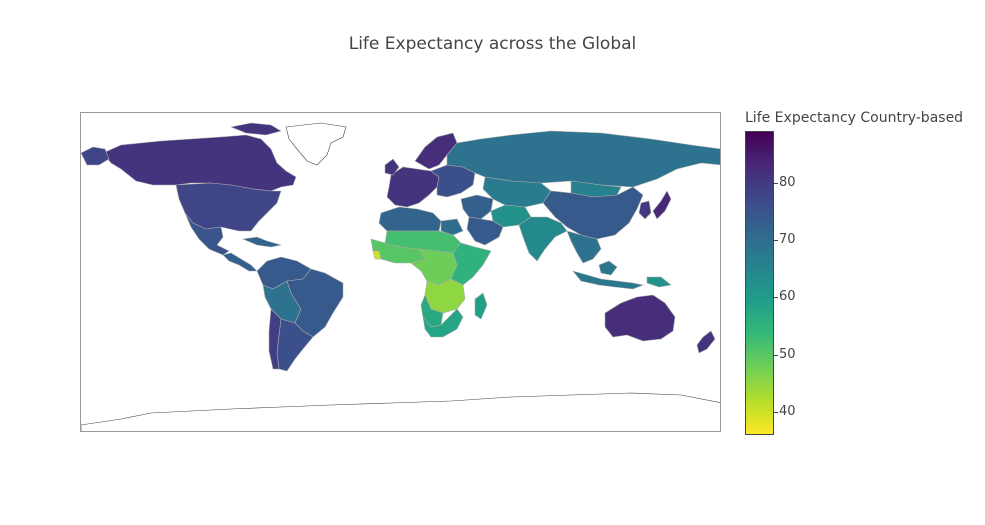 The image size is (985, 525). Describe the element at coordinates (645, 210) in the screenshot. I see `region-korea` at that location.